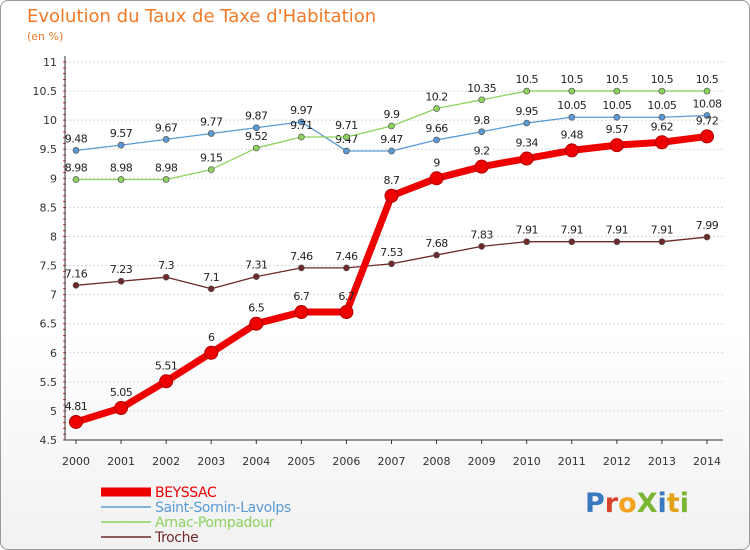  Describe the element at coordinates (211, 158) in the screenshot. I see `data-label: 9.15` at that location.